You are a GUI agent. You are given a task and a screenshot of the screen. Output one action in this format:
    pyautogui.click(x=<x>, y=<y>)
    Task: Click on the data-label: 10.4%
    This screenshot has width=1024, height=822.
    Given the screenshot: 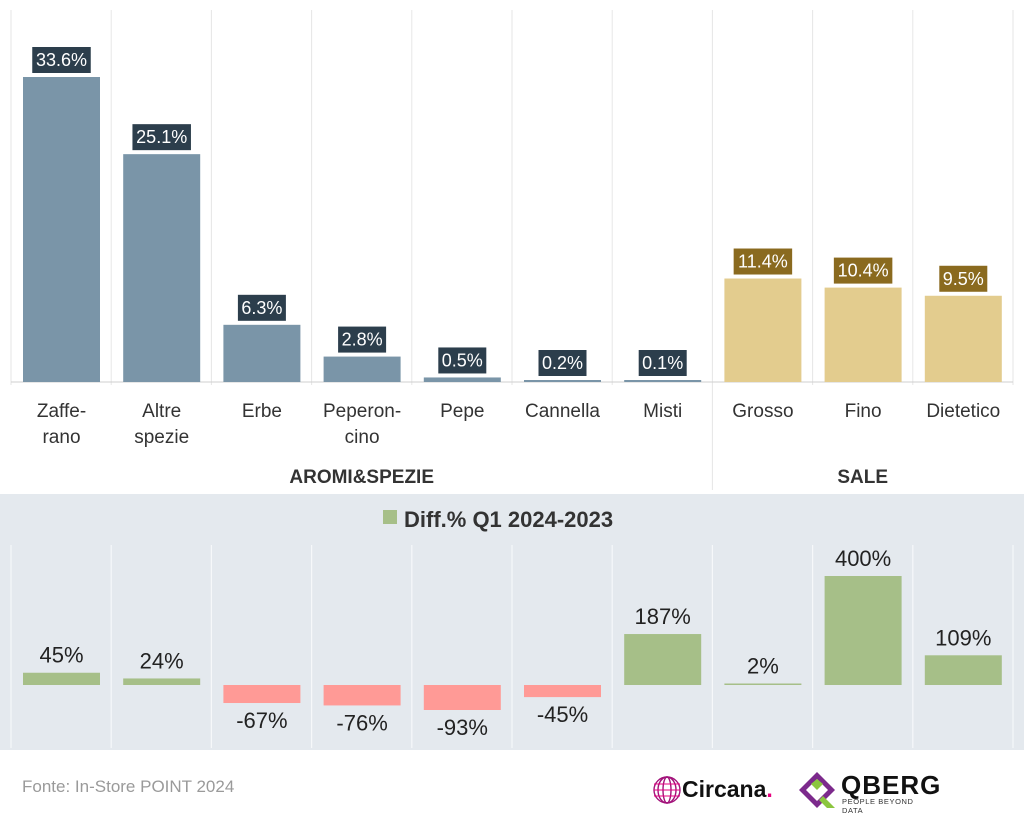 What is the action you would take?
    pyautogui.click(x=863, y=271)
    